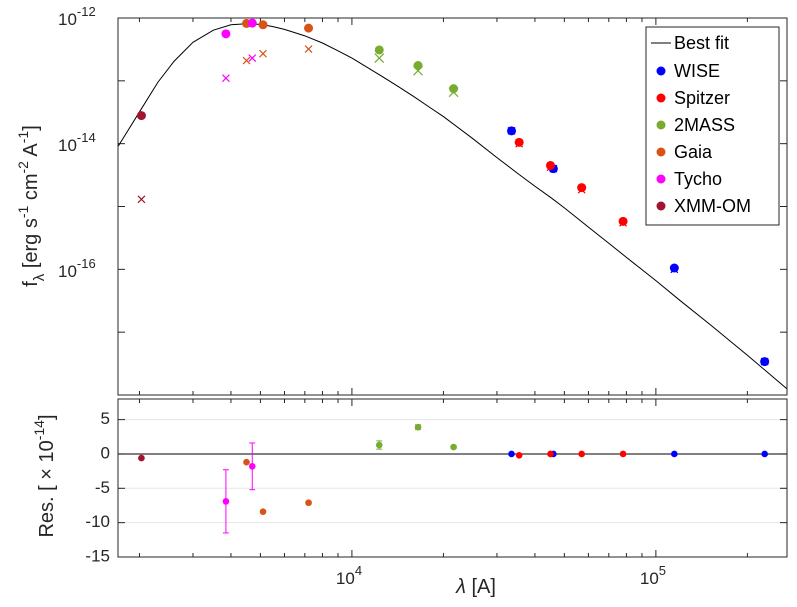  I want to click on ylabel-close: ], so click(31, 128).